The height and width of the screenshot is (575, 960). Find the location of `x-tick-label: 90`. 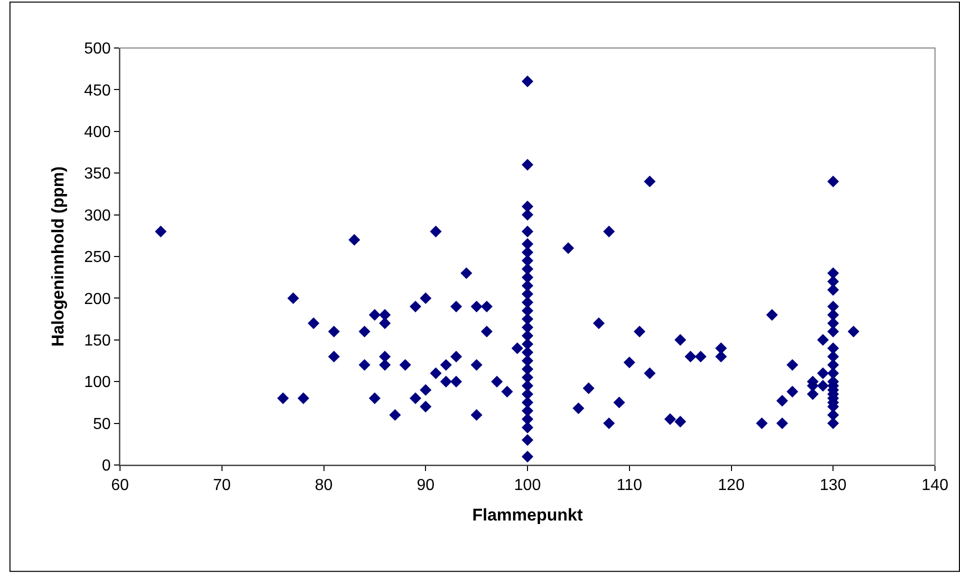

x-tick-label: 90 is located at coordinates (425, 485).